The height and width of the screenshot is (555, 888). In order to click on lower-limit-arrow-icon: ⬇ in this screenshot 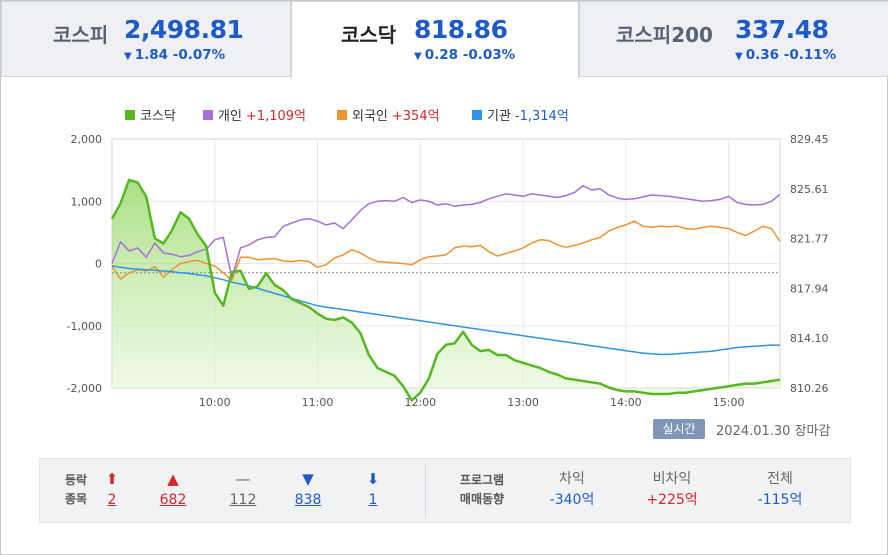, I will do `click(373, 479)`.